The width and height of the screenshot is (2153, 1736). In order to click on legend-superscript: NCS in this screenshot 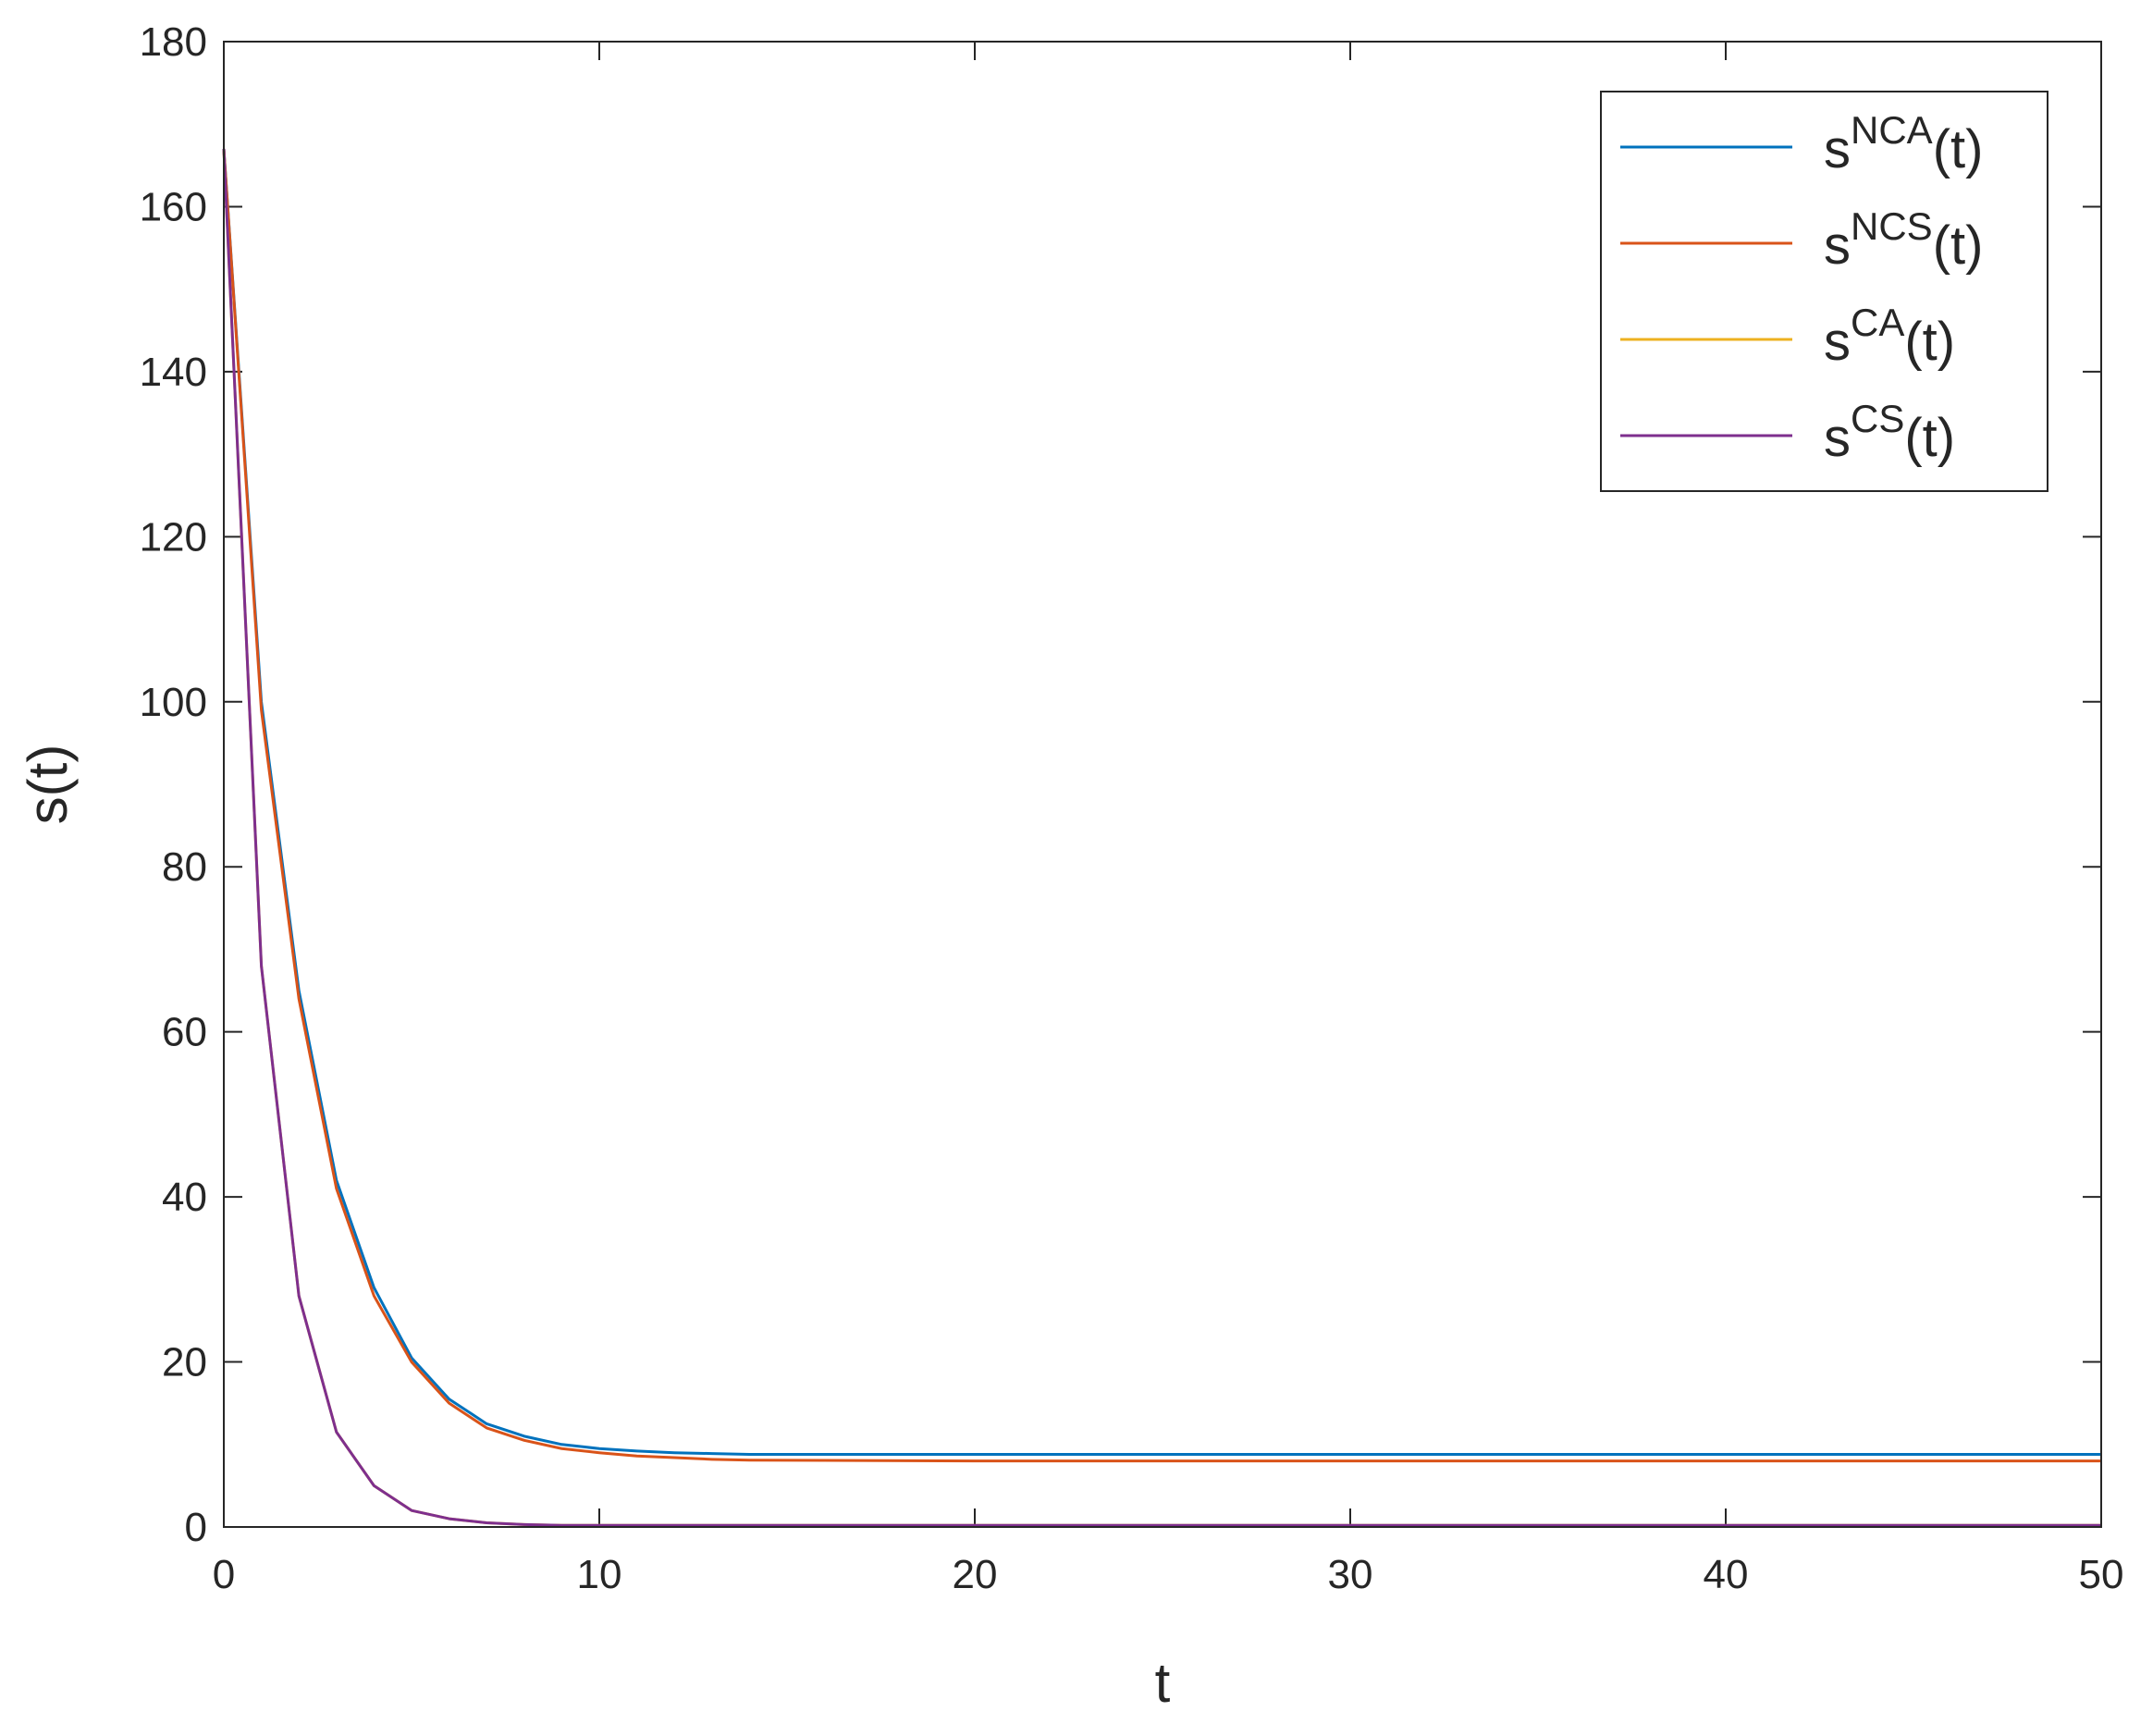, I will do `click(1892, 226)`.